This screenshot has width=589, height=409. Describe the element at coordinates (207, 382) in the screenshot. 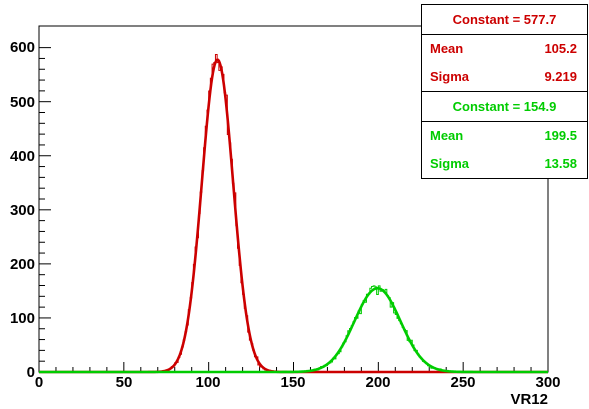

I see `x-tick-label: 100` at that location.